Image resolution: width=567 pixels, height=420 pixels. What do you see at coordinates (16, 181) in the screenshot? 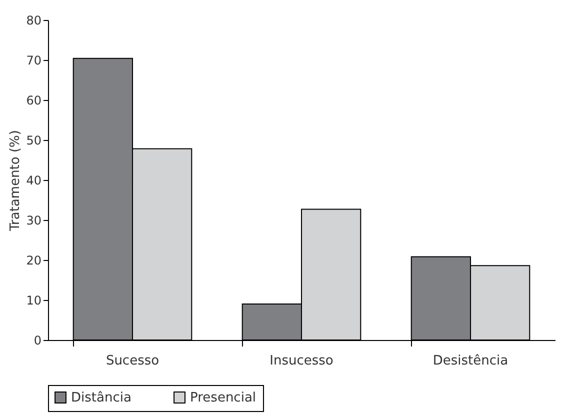
I see `y-axis-title: Tratamento (%)` at bounding box center [16, 181].